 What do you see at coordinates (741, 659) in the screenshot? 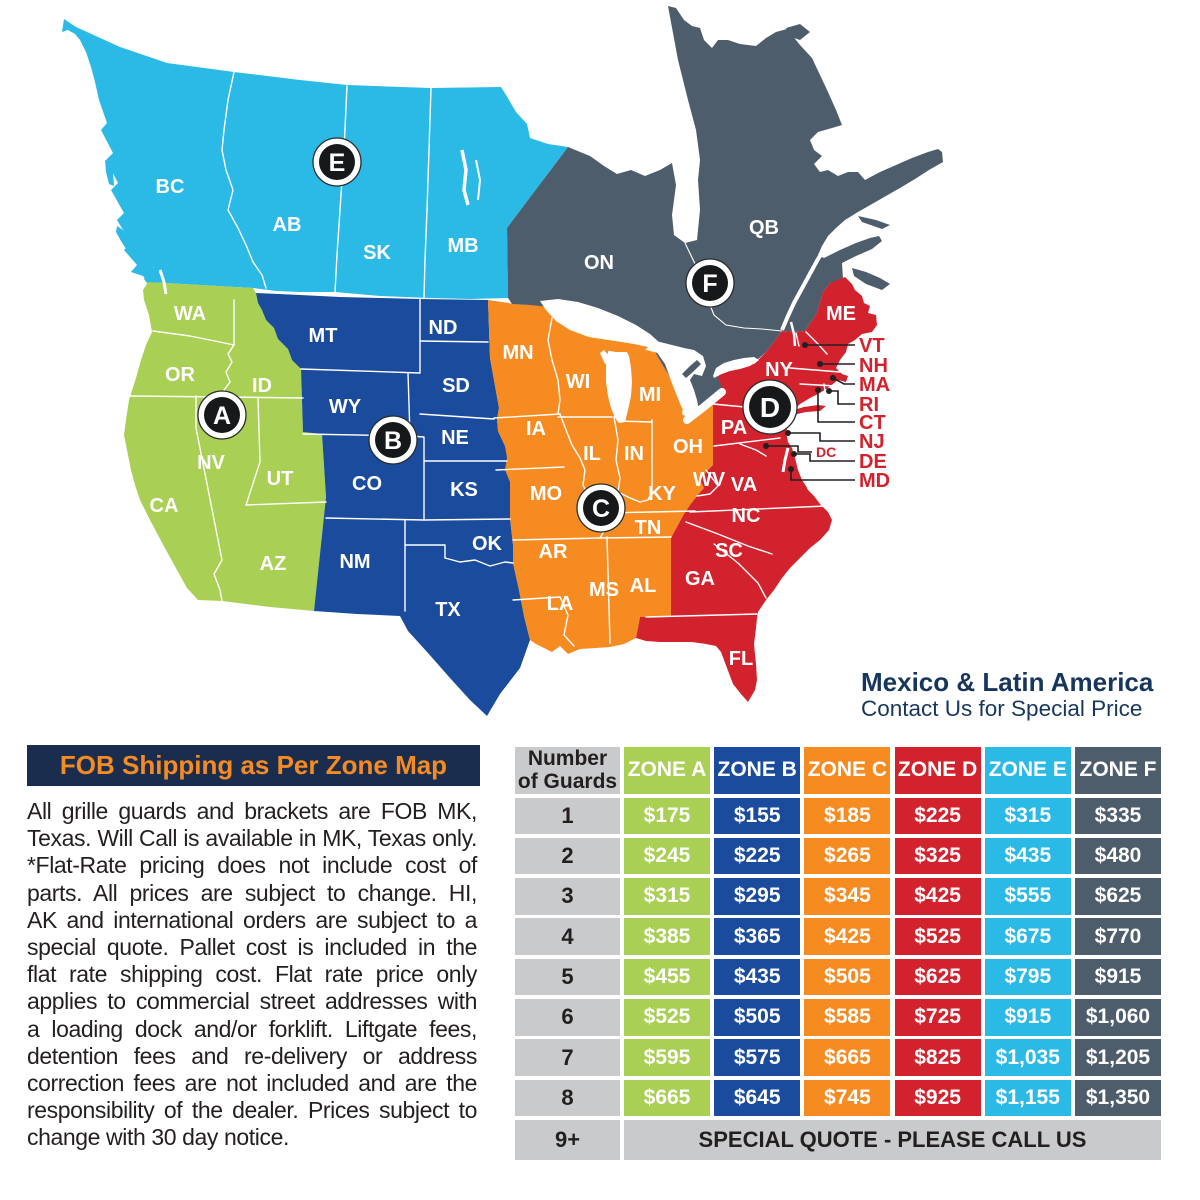
I see `svg-text: FL` at bounding box center [741, 659].